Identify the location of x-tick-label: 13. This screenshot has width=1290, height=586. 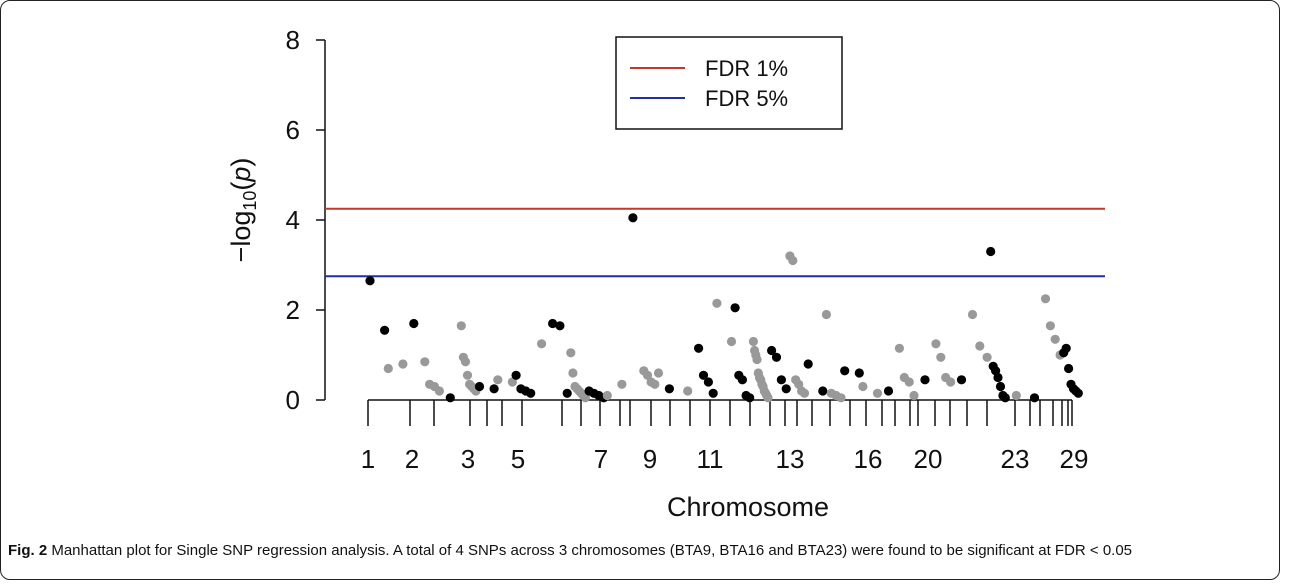
(790, 459).